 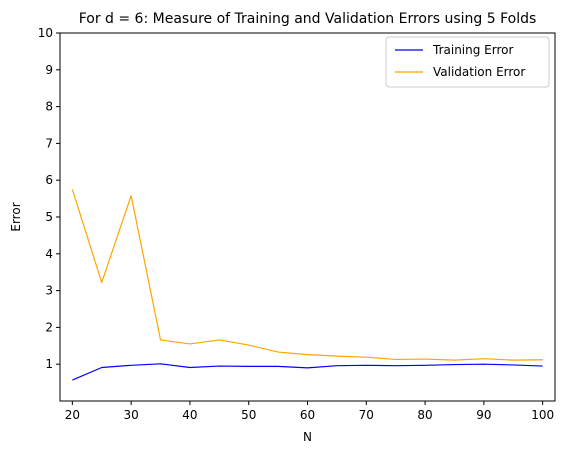 What do you see at coordinates (16, 216) in the screenshot?
I see `y-axis-label: Error` at bounding box center [16, 216].